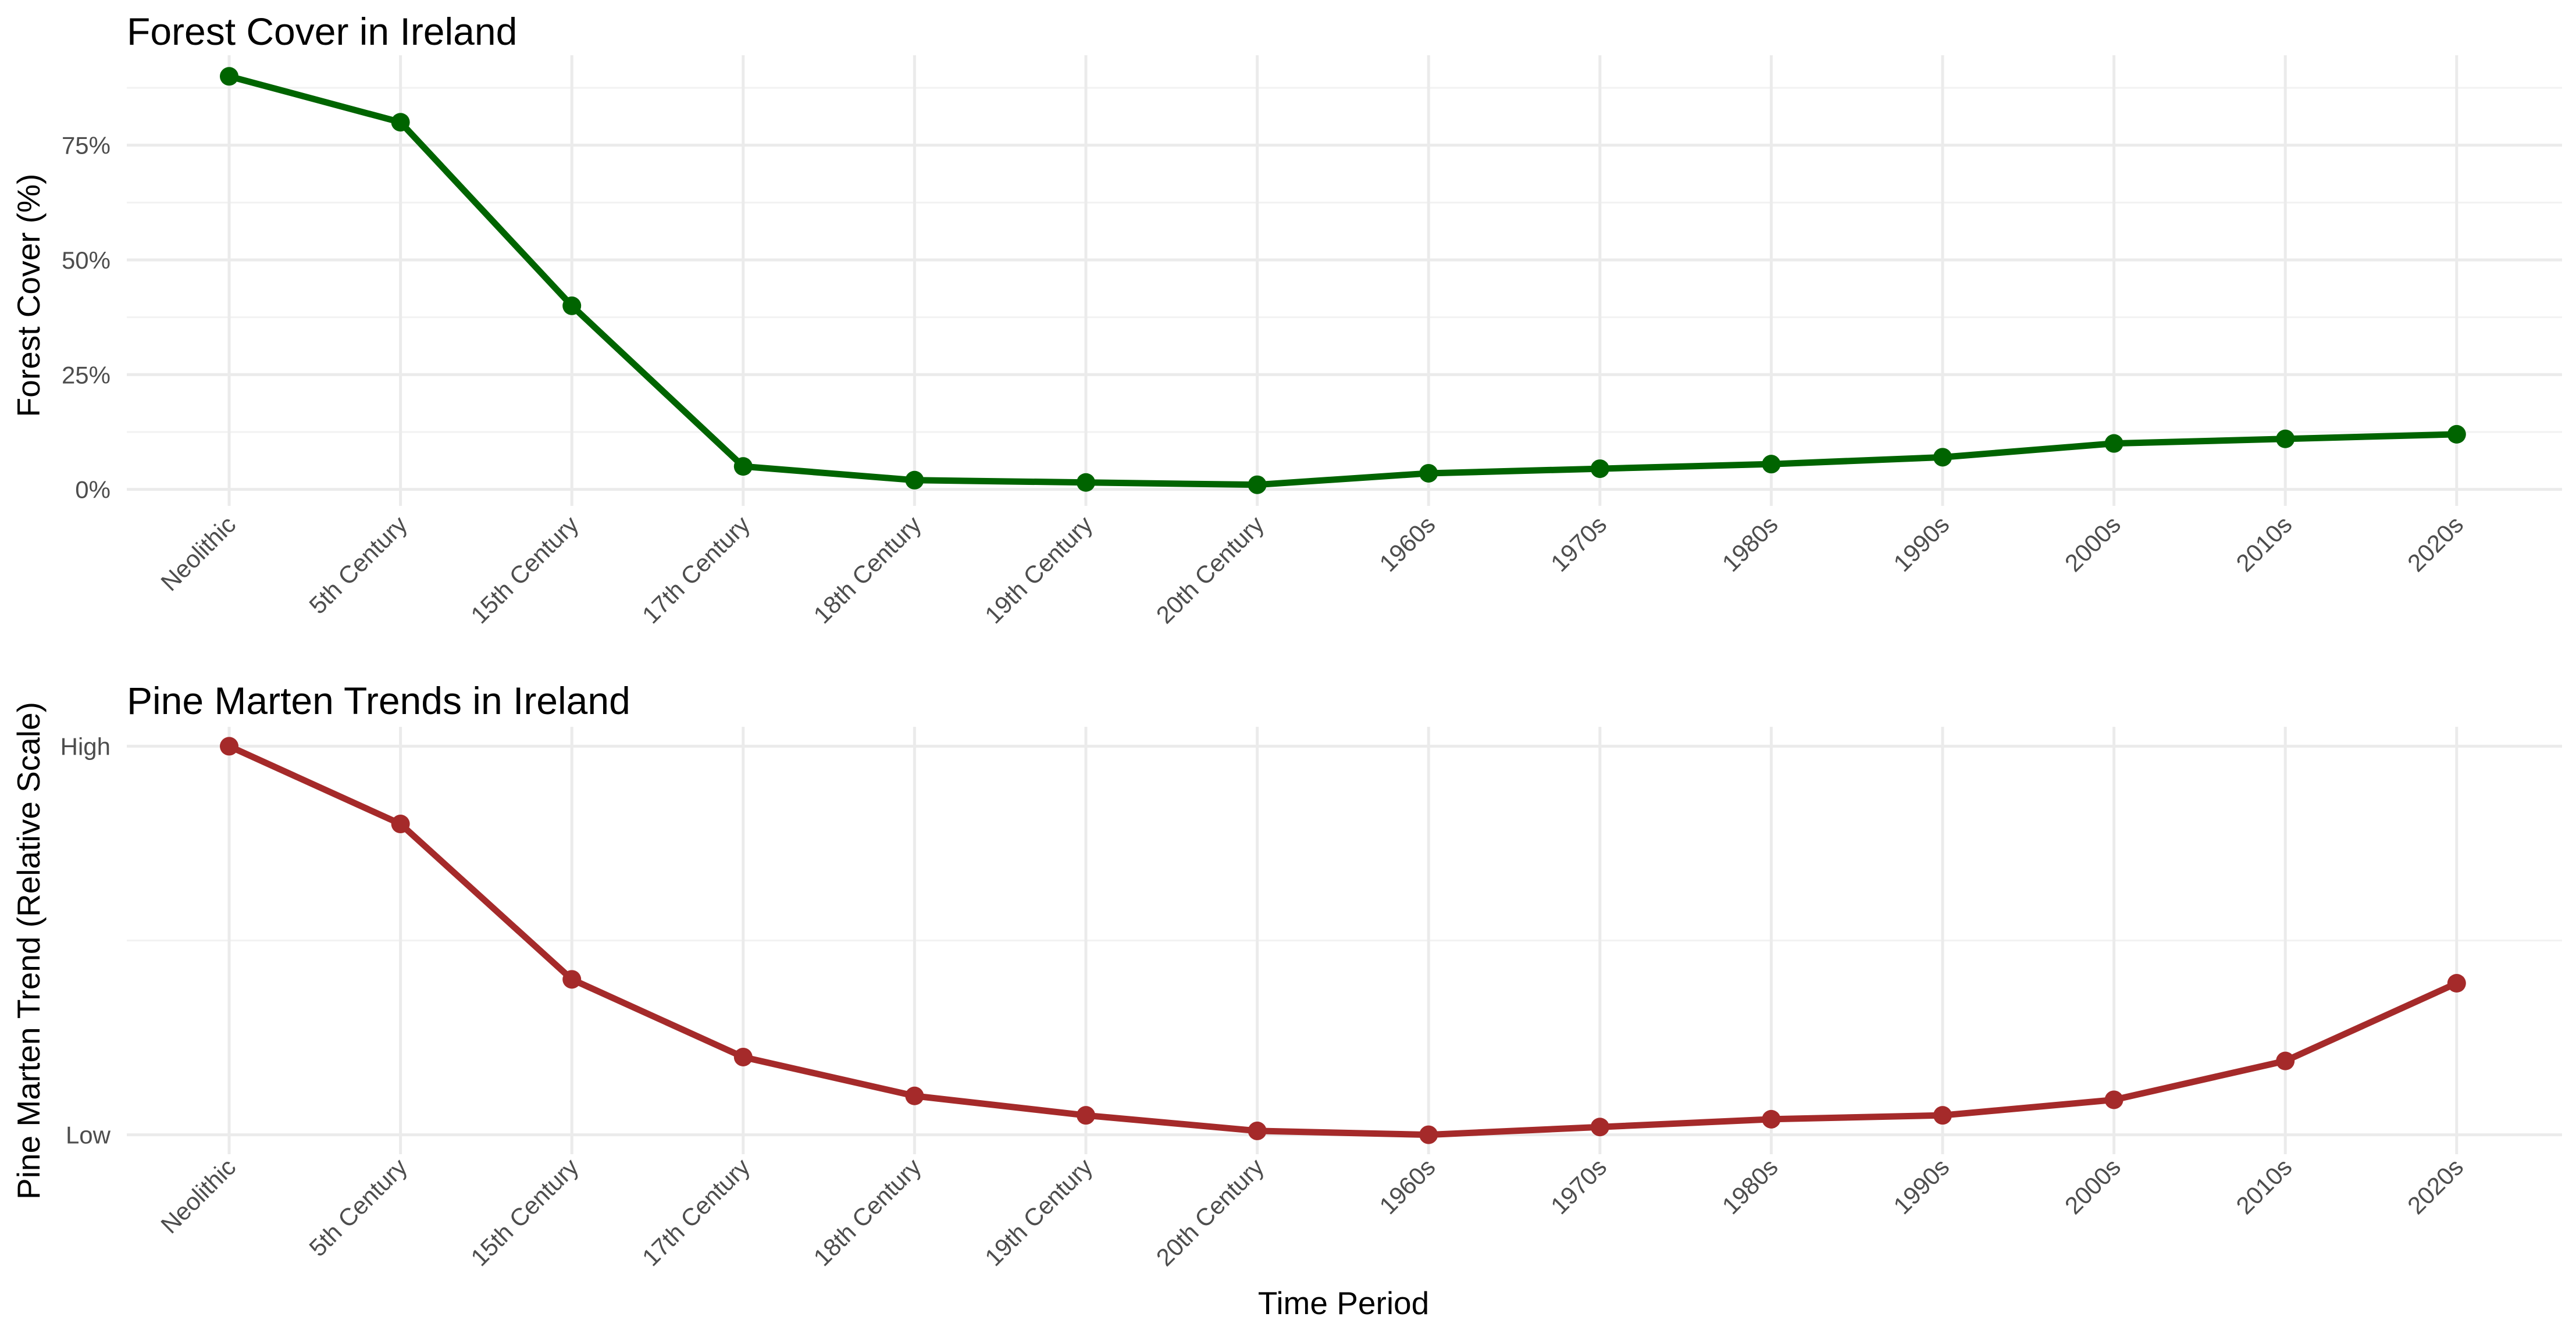  I want to click on forest-y-tick-label: 50%, so click(86, 260).